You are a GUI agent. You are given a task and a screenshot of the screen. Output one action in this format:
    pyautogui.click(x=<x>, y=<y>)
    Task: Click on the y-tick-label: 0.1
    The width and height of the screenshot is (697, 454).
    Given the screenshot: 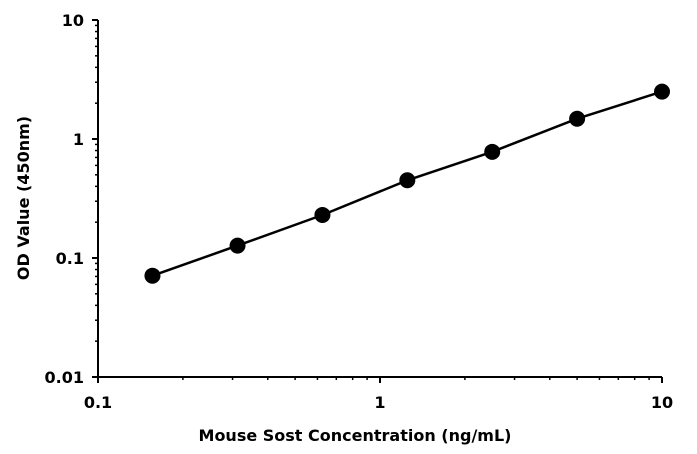 What is the action you would take?
    pyautogui.click(x=70, y=258)
    